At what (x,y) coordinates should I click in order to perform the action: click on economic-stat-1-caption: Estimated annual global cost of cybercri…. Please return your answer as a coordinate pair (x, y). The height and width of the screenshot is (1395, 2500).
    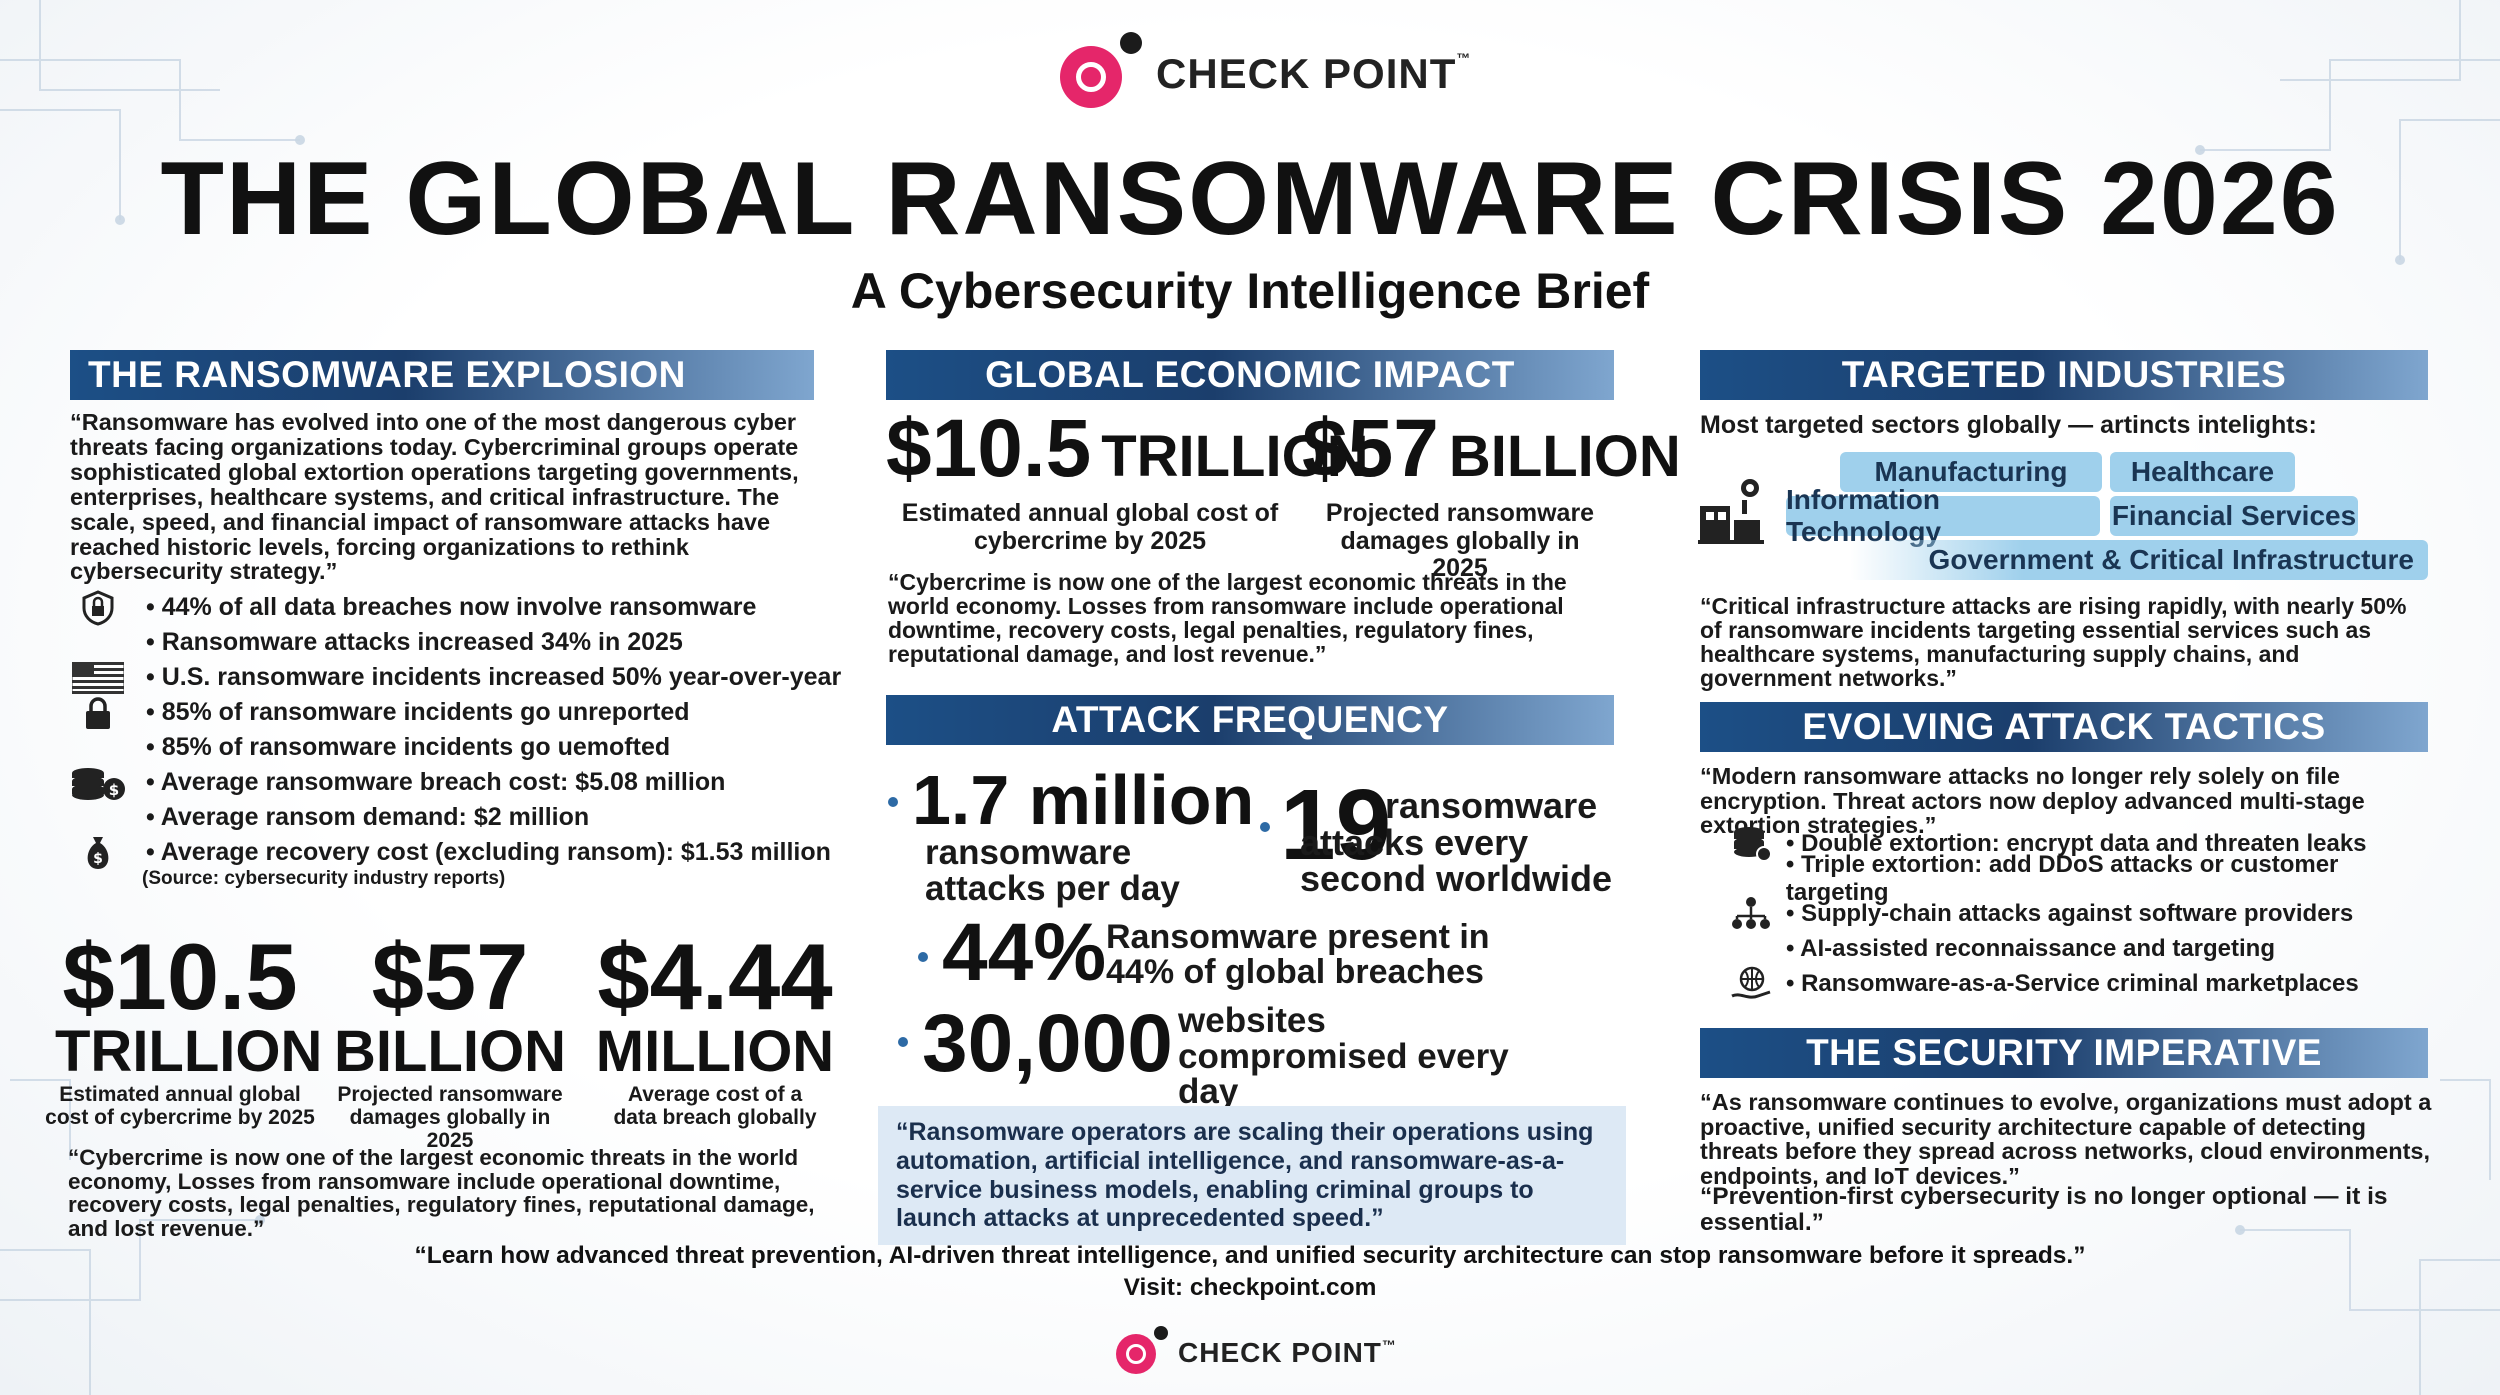
    Looking at the image, I should click on (1090, 527).